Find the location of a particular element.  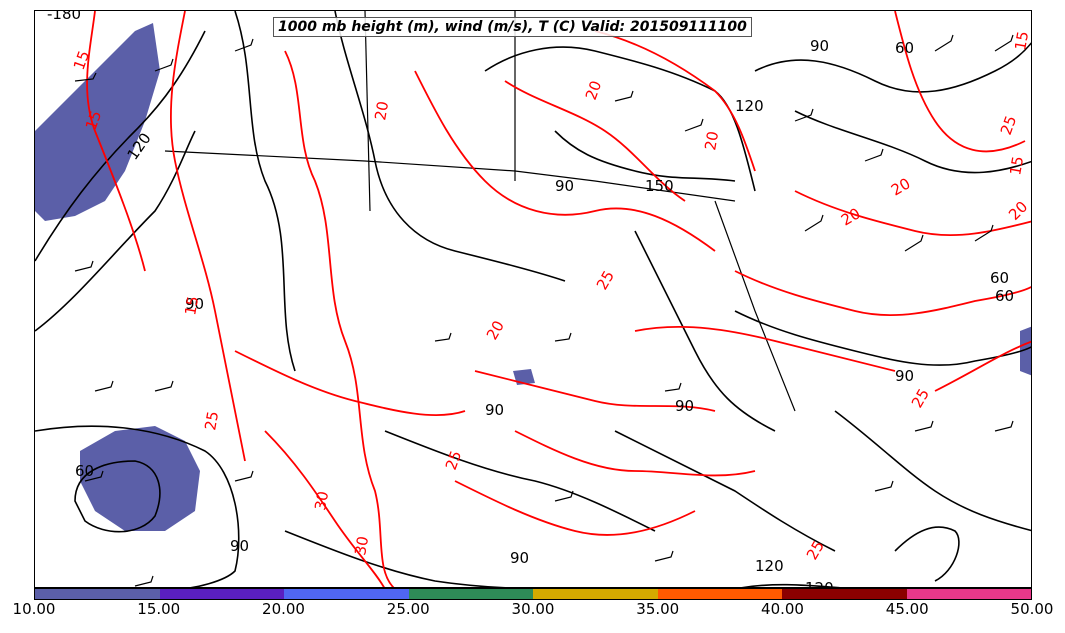

colorbar is located at coordinates (533, 594).